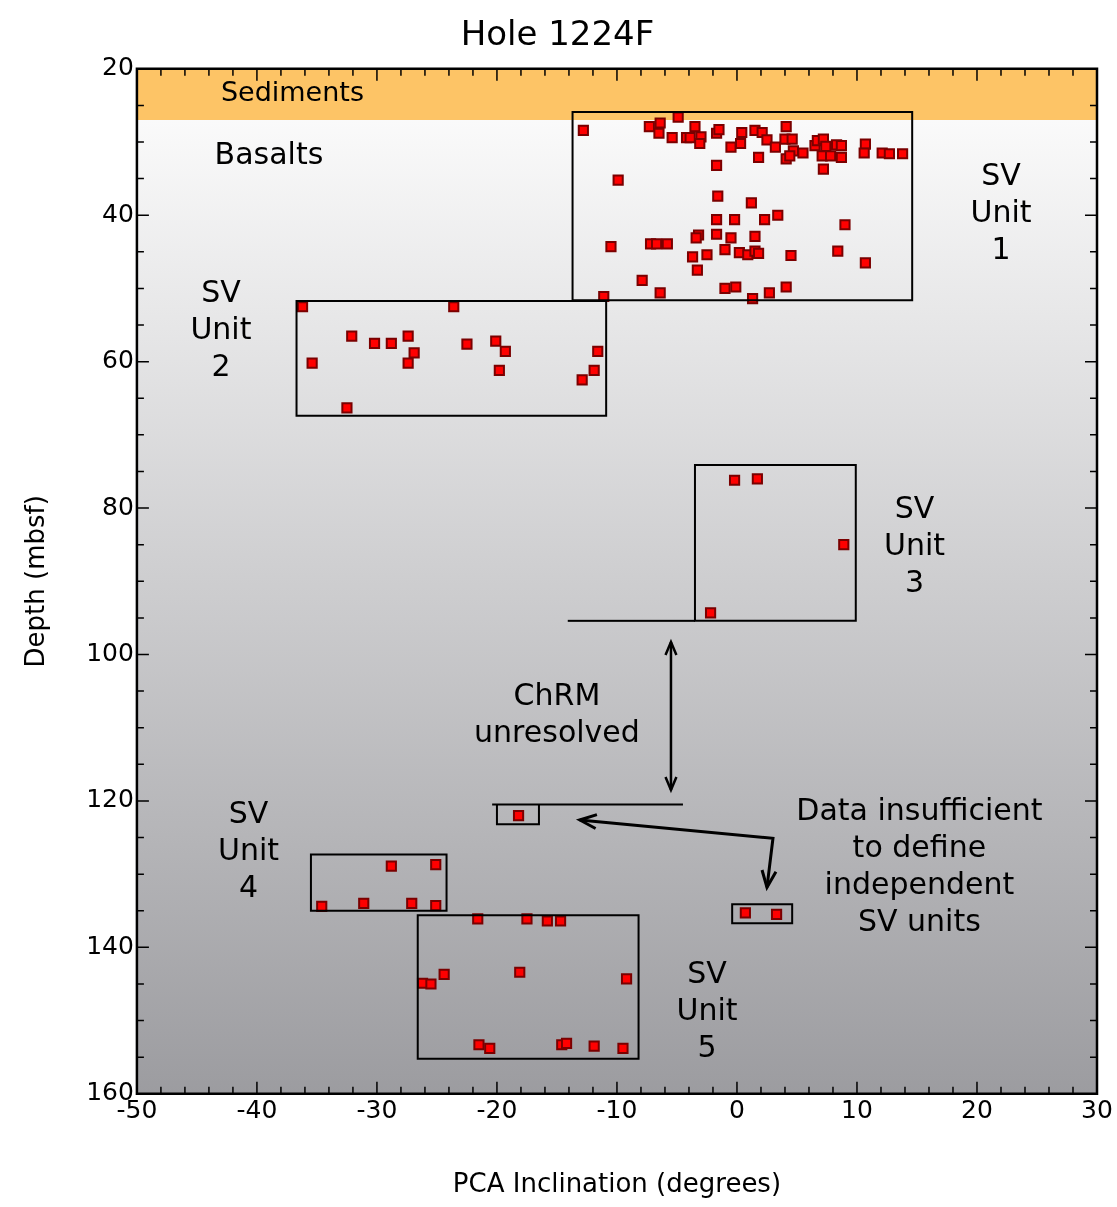  I want to click on x-tick-label: -30, so click(377, 1110).